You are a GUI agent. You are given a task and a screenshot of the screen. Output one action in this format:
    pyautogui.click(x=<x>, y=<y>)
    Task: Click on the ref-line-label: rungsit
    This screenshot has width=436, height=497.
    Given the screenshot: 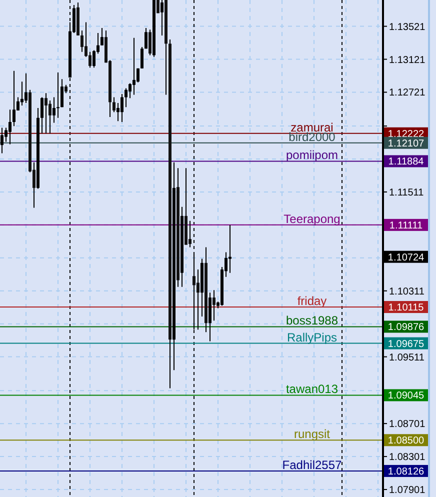 What is the action you would take?
    pyautogui.click(x=312, y=434)
    